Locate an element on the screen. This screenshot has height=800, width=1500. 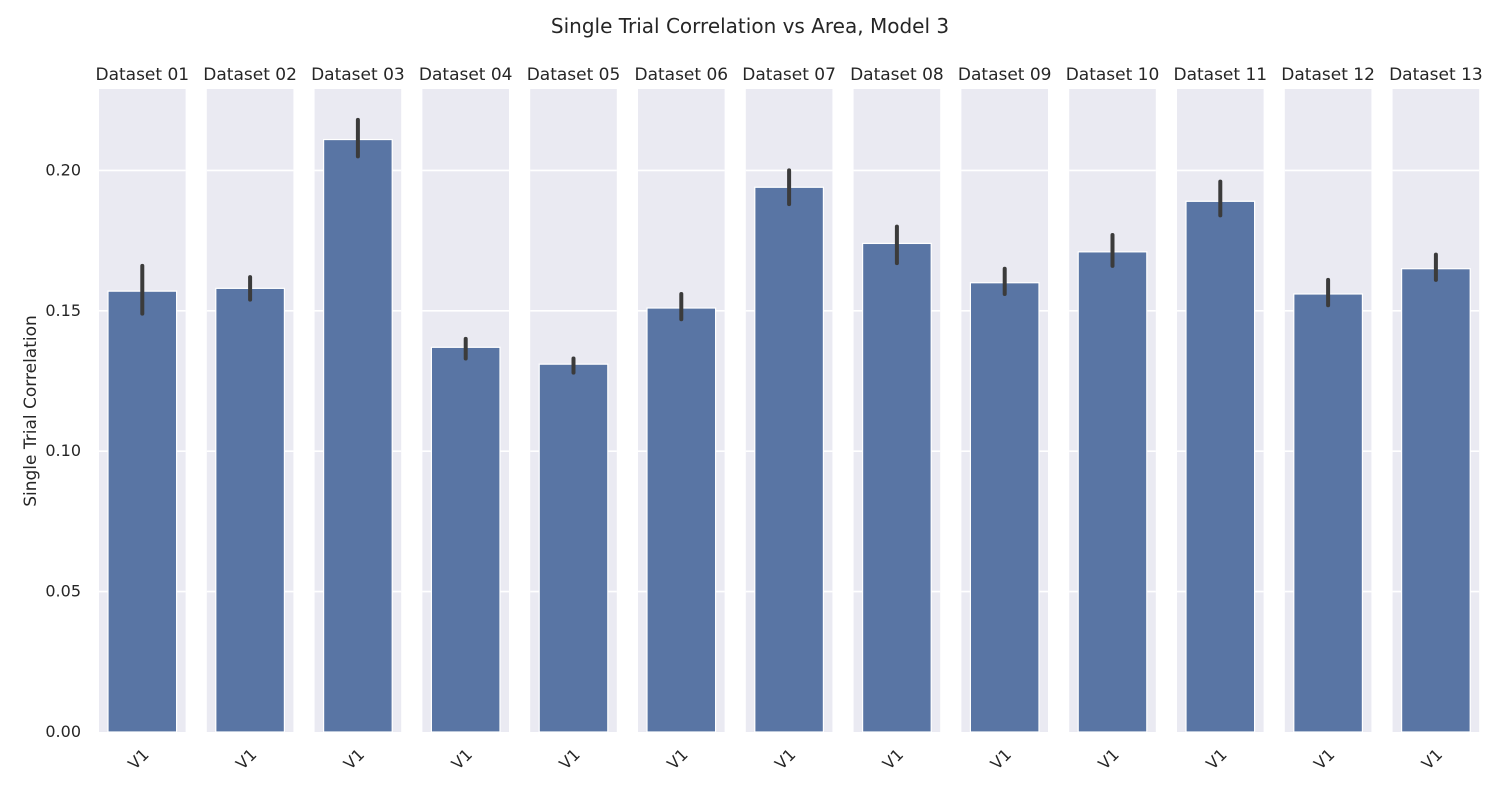
panel-title: Dataset 11 is located at coordinates (1220, 75).